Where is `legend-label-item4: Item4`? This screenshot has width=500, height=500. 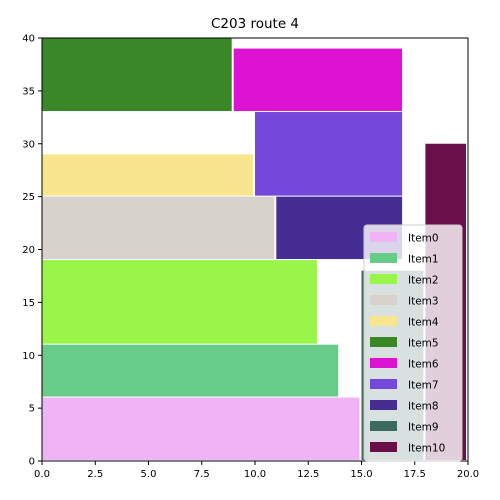 legend-label-item4: Item4 is located at coordinates (423, 323).